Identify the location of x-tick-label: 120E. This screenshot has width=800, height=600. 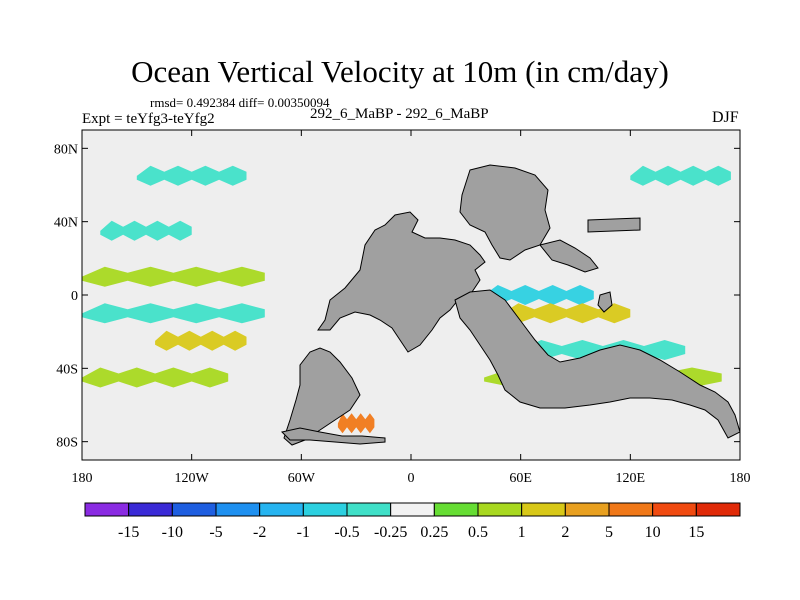
(631, 478).